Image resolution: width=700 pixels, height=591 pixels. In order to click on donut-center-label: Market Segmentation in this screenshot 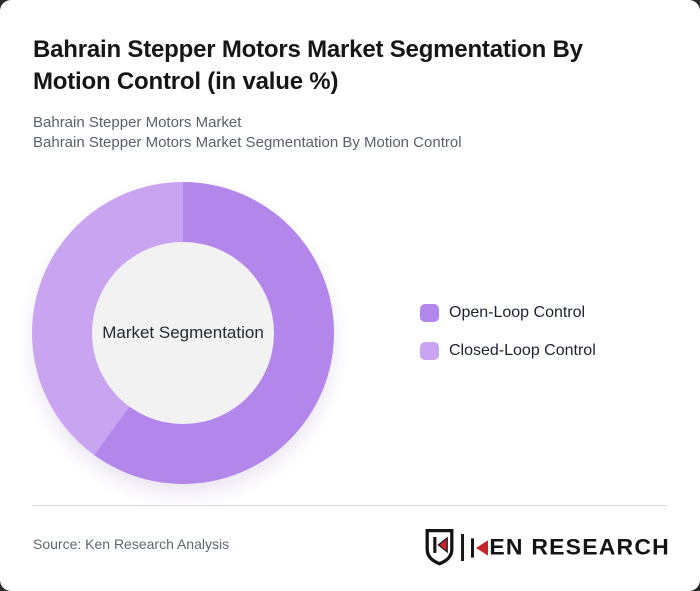, I will do `click(183, 332)`.